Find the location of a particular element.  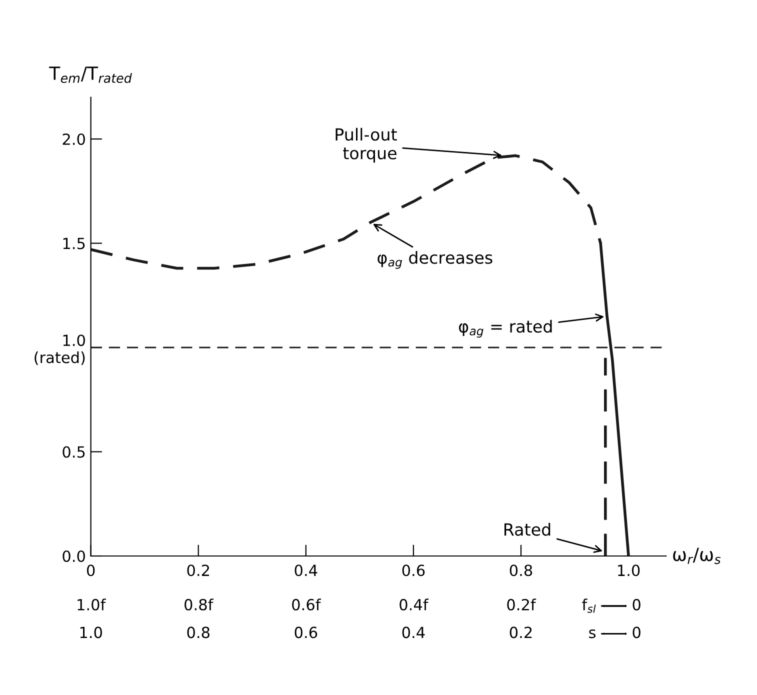

y-tick-label: 2.0 is located at coordinates (73, 139).